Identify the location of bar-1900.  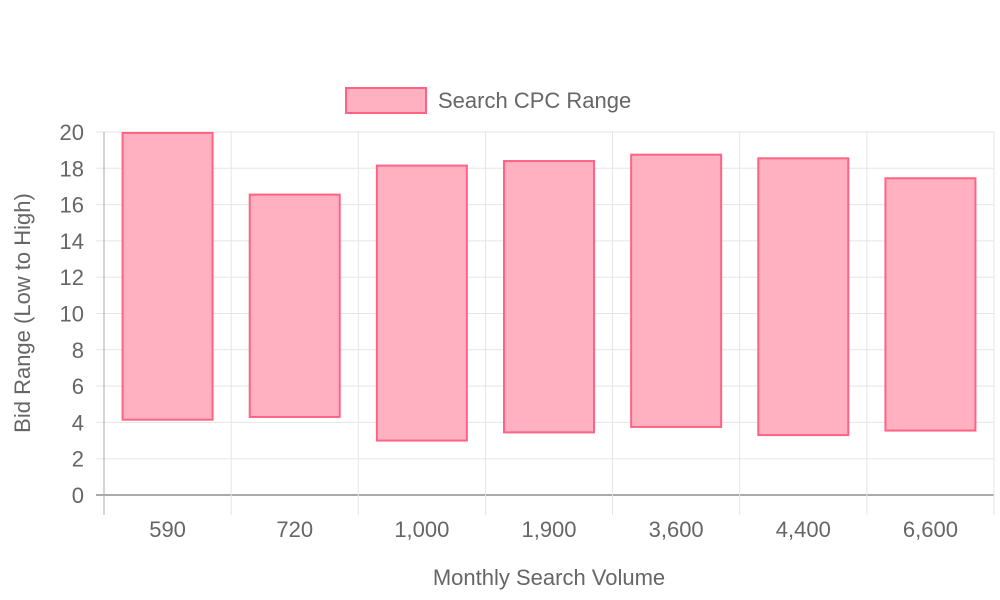
(549, 297).